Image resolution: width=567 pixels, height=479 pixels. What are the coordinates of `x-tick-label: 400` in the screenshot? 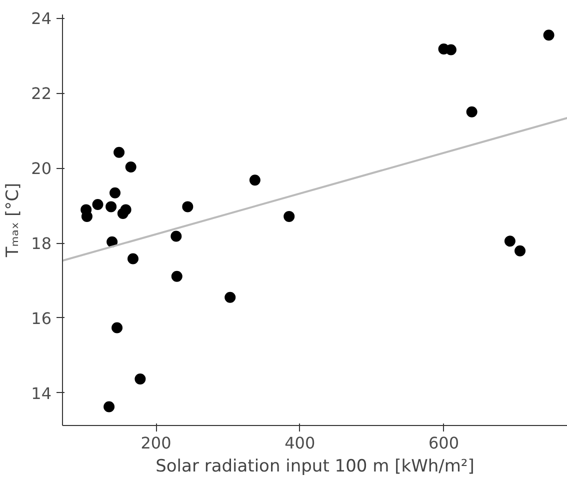 It's located at (300, 443).